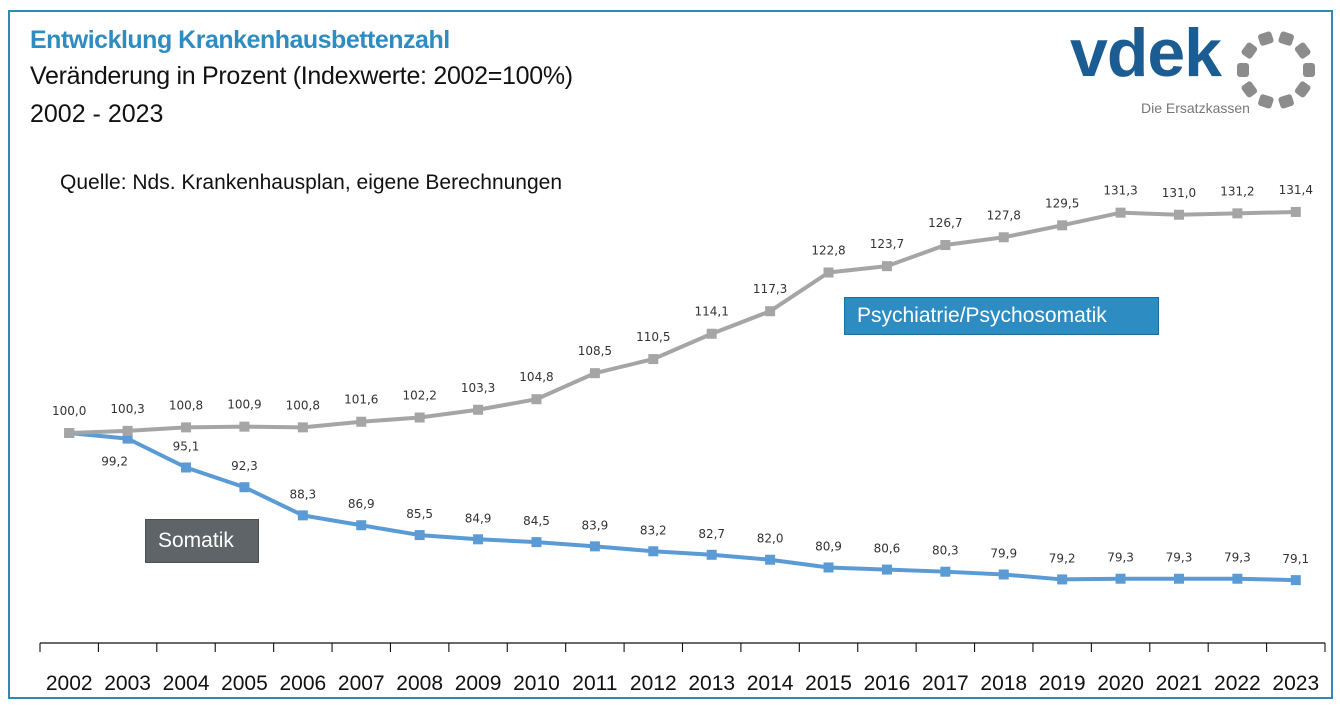 Image resolution: width=1340 pixels, height=706 pixels. What do you see at coordinates (1062, 203) in the screenshot?
I see `data-label-psychiatrie: 129,5` at bounding box center [1062, 203].